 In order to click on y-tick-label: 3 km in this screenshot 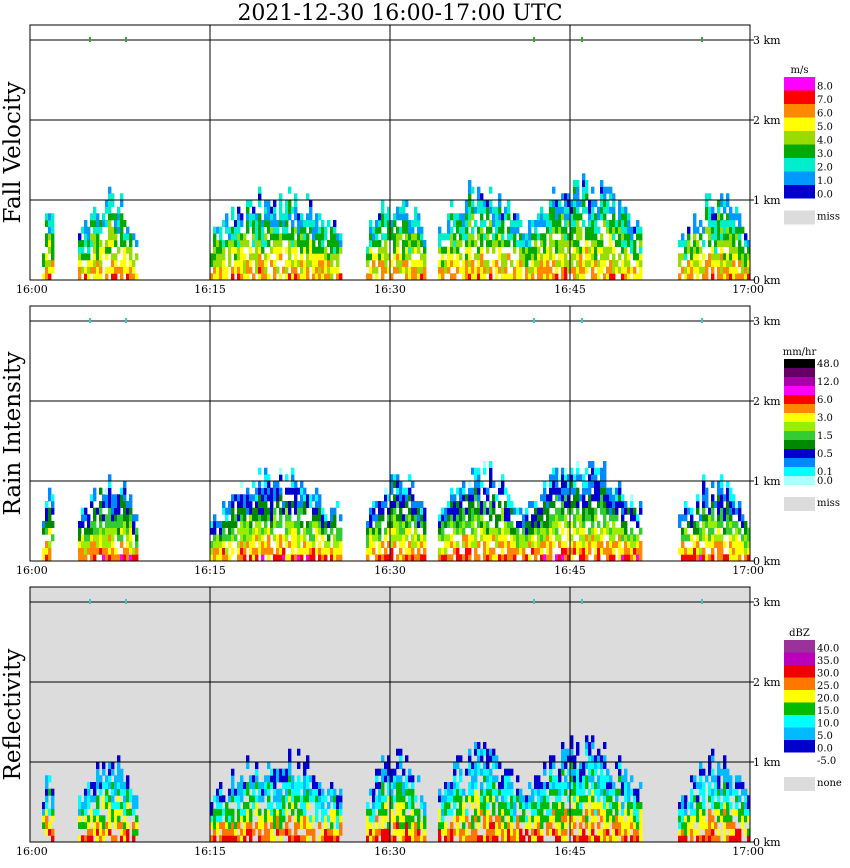, I will do `click(767, 40)`.